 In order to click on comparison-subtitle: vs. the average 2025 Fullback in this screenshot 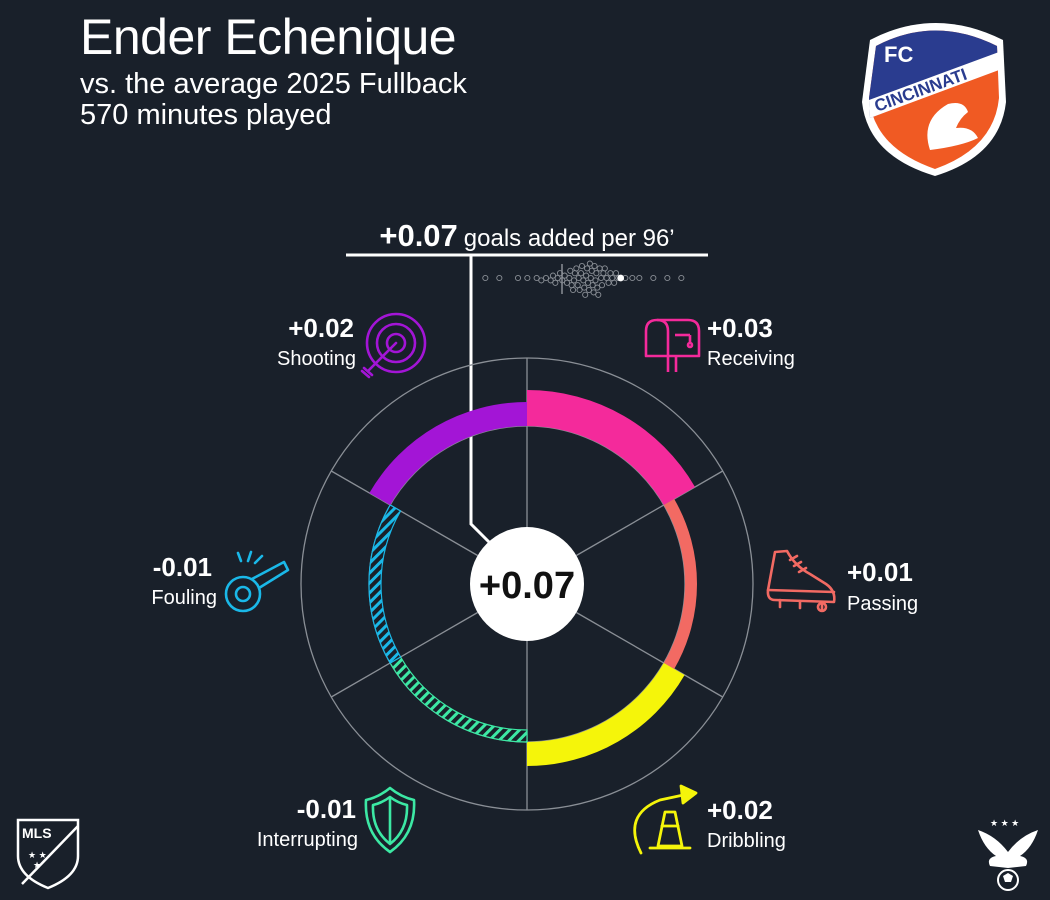, I will do `click(273, 84)`.